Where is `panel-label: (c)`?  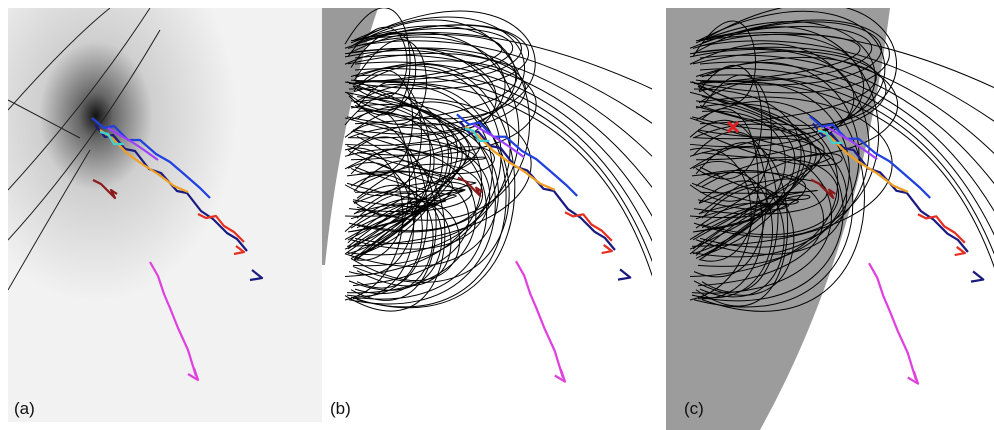
panel-label: (c) is located at coordinates (694, 408).